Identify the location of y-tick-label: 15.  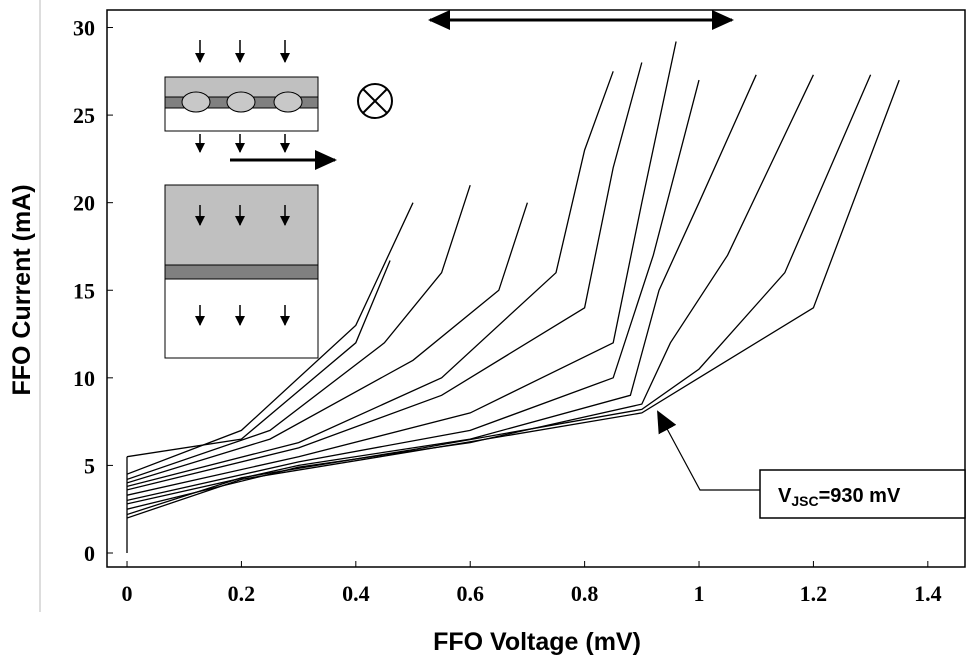
(84, 290).